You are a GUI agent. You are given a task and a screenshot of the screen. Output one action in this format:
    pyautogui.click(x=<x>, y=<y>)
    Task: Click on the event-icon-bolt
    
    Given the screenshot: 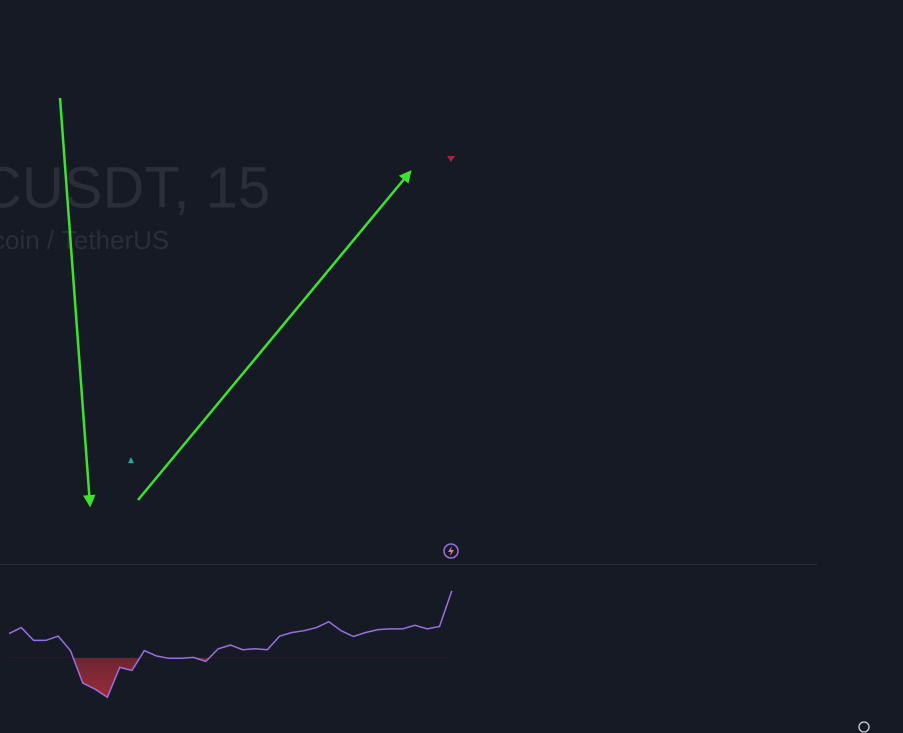 What is the action you would take?
    pyautogui.click(x=451, y=551)
    